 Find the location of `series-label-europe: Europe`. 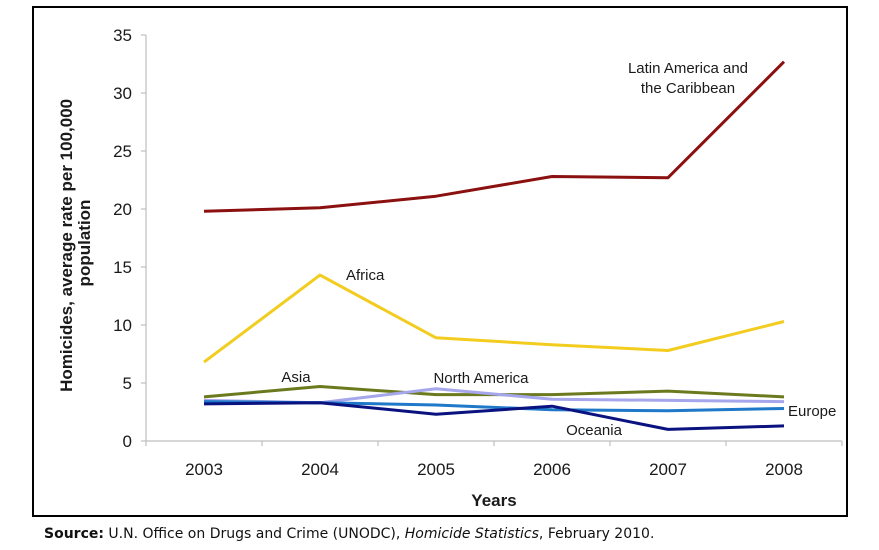

series-label-europe: Europe is located at coordinates (812, 411).